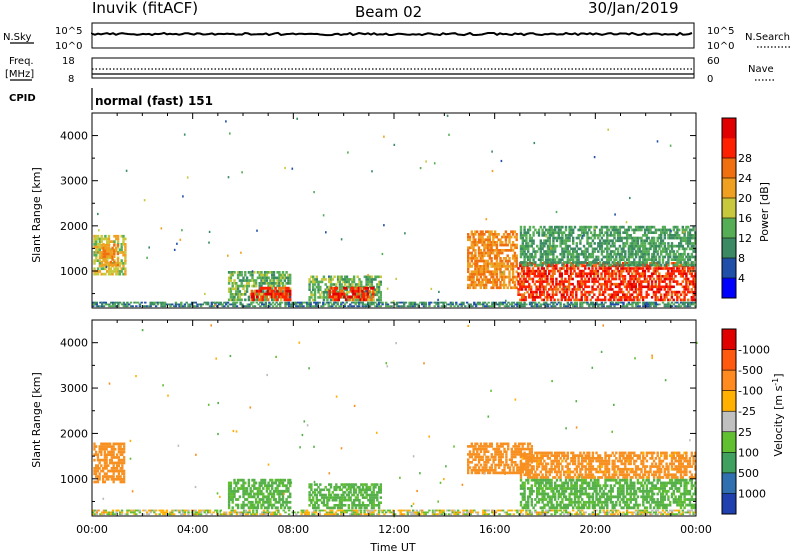  I want to click on power-scatter-cell, so click(314, 192).